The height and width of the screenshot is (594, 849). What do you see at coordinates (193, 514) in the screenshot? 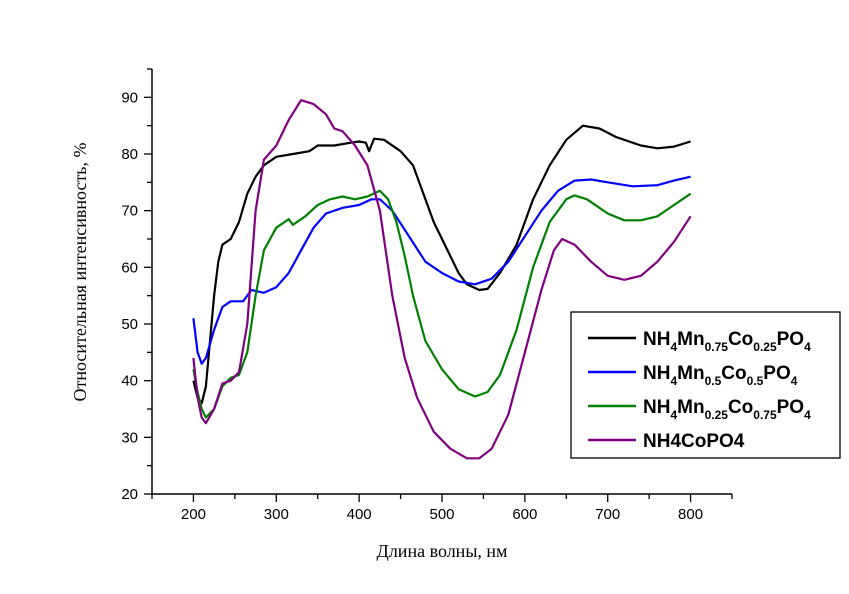
I see `x-tick-label: 200` at bounding box center [193, 514].